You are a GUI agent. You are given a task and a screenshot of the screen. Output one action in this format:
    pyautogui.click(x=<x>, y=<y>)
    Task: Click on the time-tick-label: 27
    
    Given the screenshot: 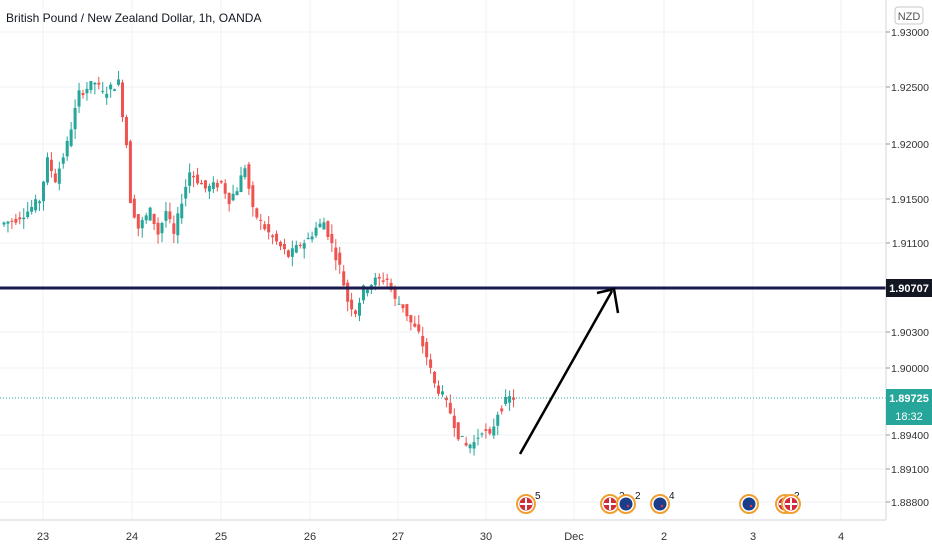 What is the action you would take?
    pyautogui.click(x=398, y=537)
    